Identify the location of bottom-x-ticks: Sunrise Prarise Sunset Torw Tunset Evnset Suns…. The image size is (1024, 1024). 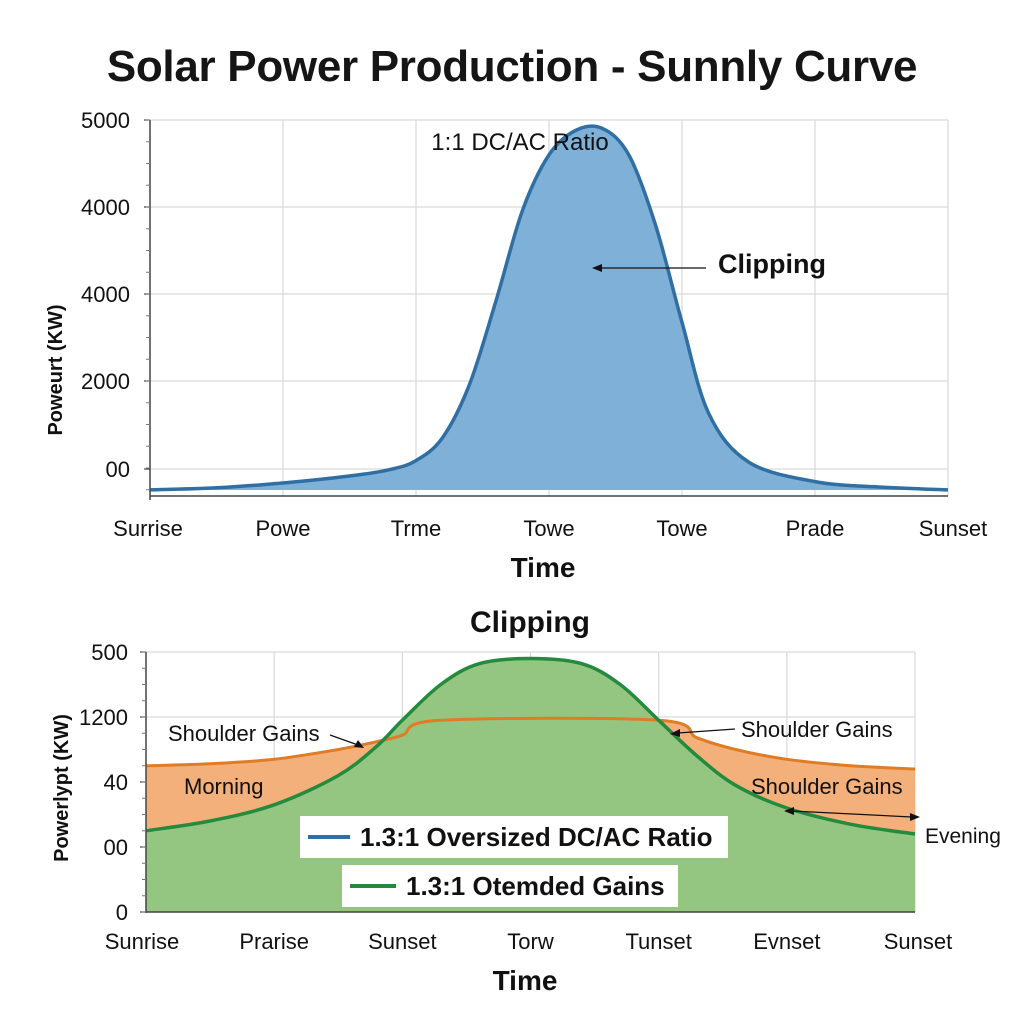
(529, 941).